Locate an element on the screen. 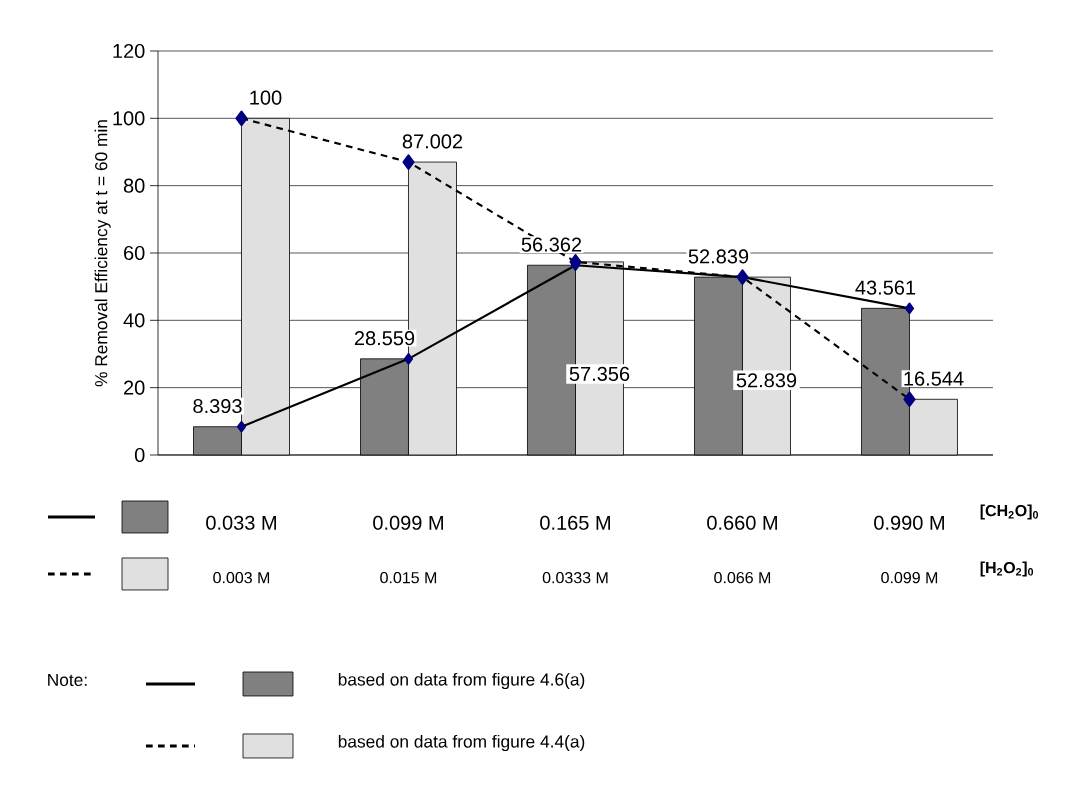  y-tick-label: 100 is located at coordinates (129, 118).